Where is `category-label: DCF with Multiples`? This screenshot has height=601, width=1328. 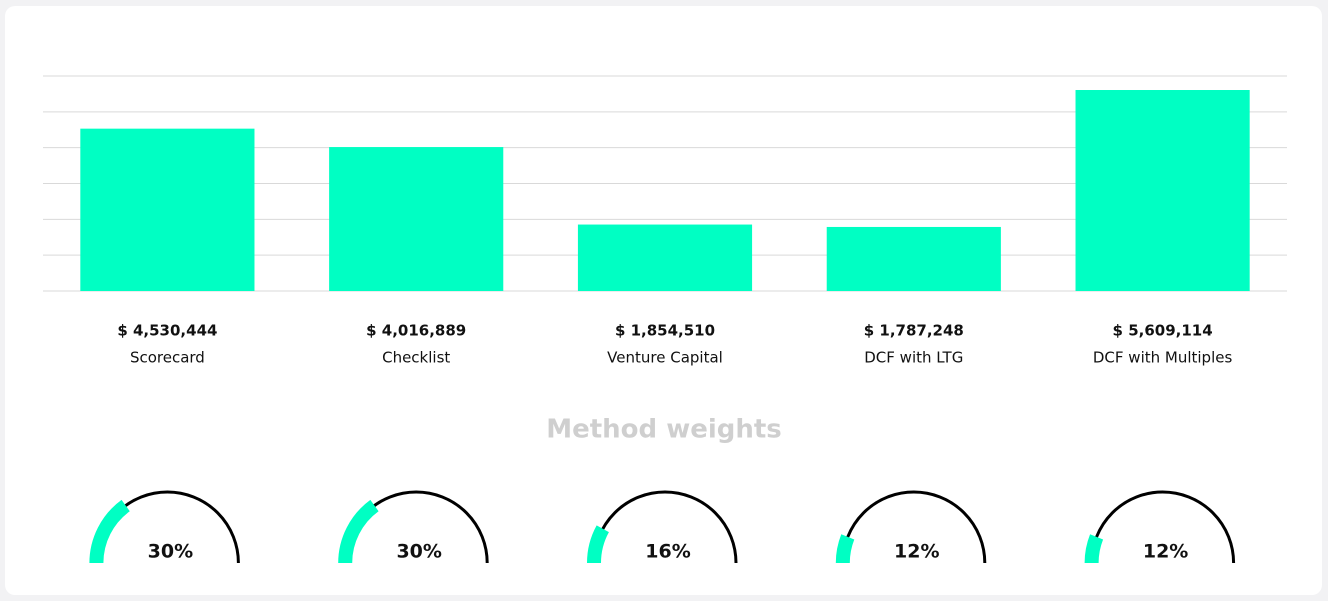 category-label: DCF with Multiples is located at coordinates (1163, 358).